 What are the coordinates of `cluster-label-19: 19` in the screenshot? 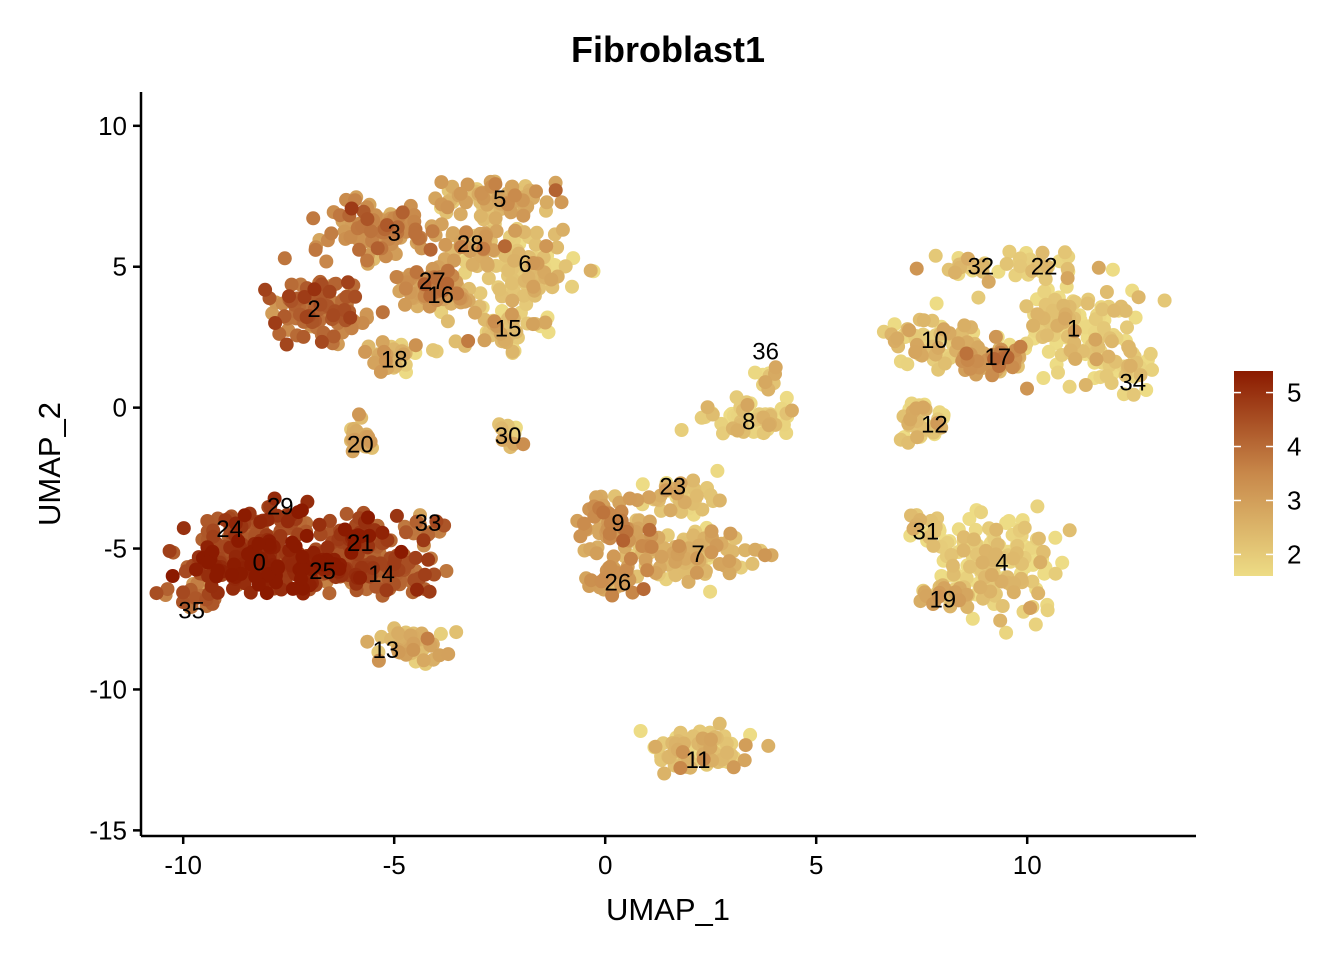 It's located at (942, 599).